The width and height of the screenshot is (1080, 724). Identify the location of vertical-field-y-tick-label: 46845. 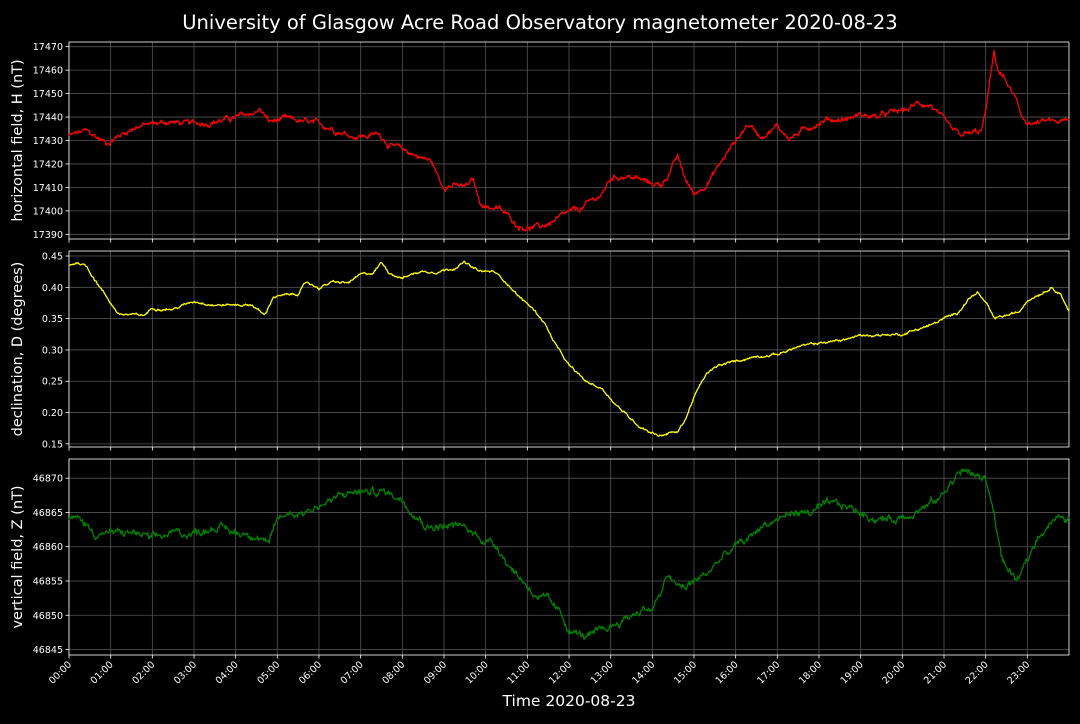
(48, 650).